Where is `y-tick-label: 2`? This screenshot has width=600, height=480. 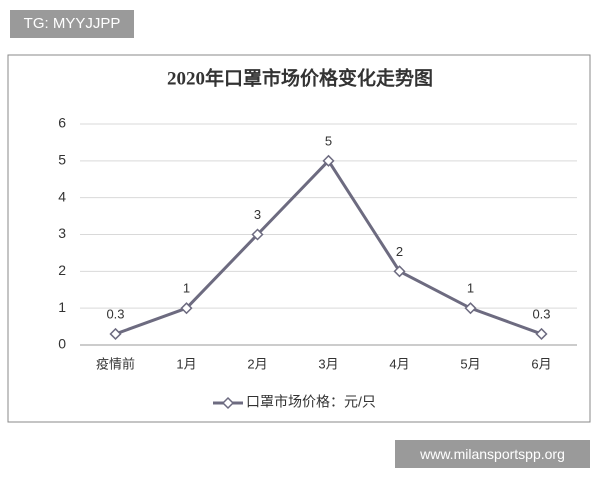 y-tick-label: 2 is located at coordinates (62, 270).